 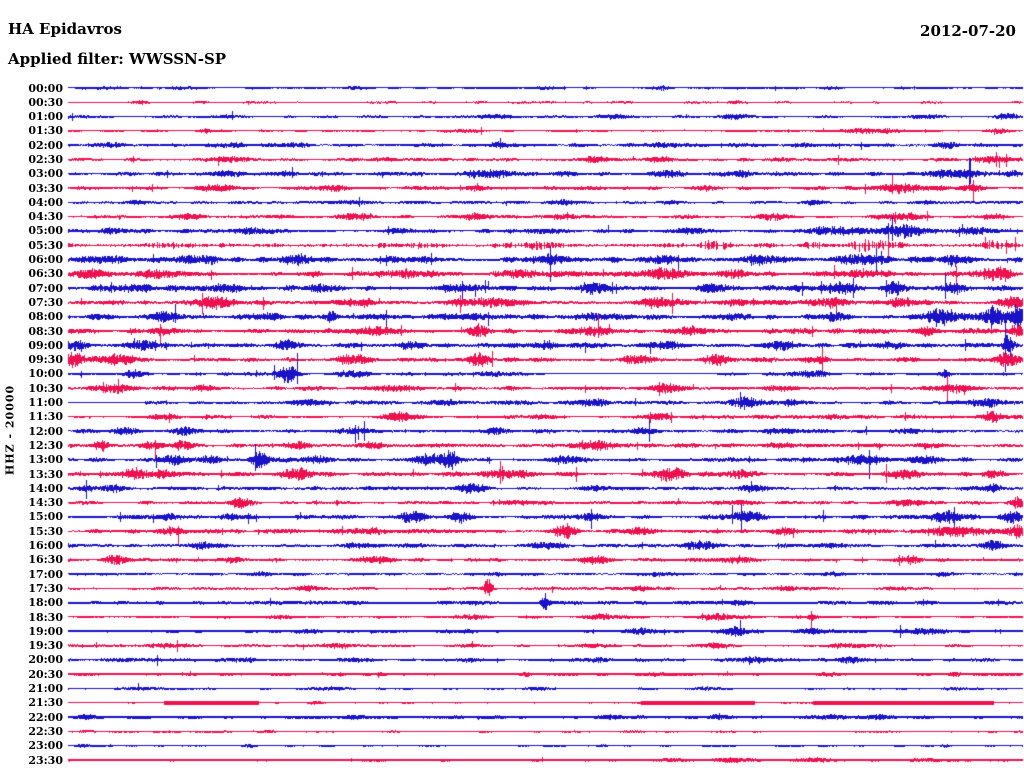 What do you see at coordinates (45, 731) in the screenshot?
I see `time-label: 22:30` at bounding box center [45, 731].